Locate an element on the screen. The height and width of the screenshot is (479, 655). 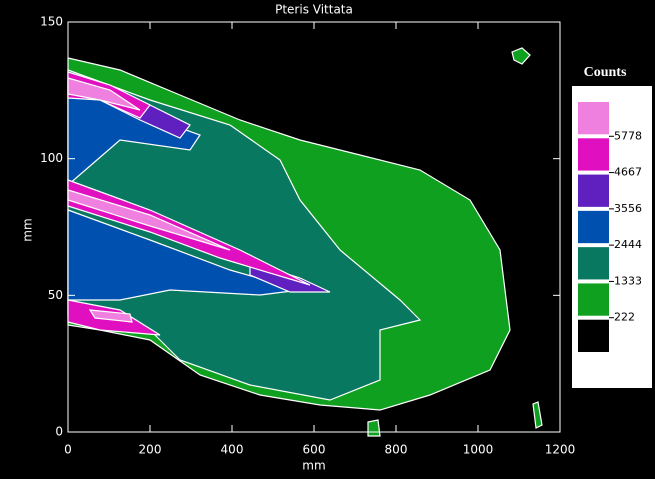
x-tick-label: 1000 is located at coordinates (478, 450).